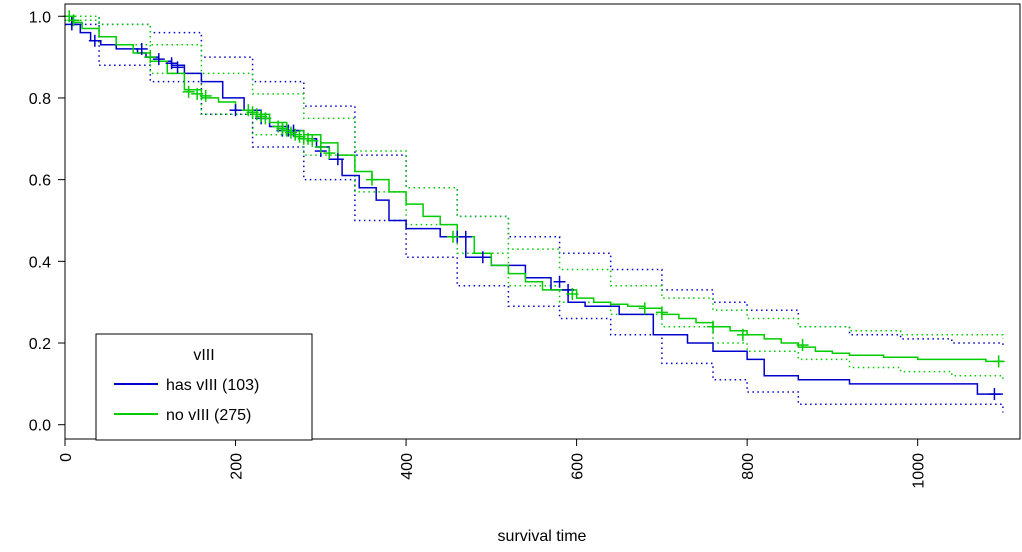 This screenshot has height=552, width=1022. What do you see at coordinates (40, 181) in the screenshot?
I see `y-tick-label: 0.6` at bounding box center [40, 181].